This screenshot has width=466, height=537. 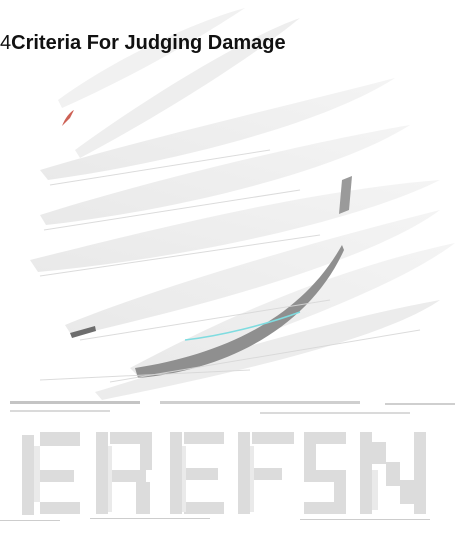 What do you see at coordinates (148, 43) in the screenshot?
I see `section-title: Criteria For Judging Damage` at bounding box center [148, 43].